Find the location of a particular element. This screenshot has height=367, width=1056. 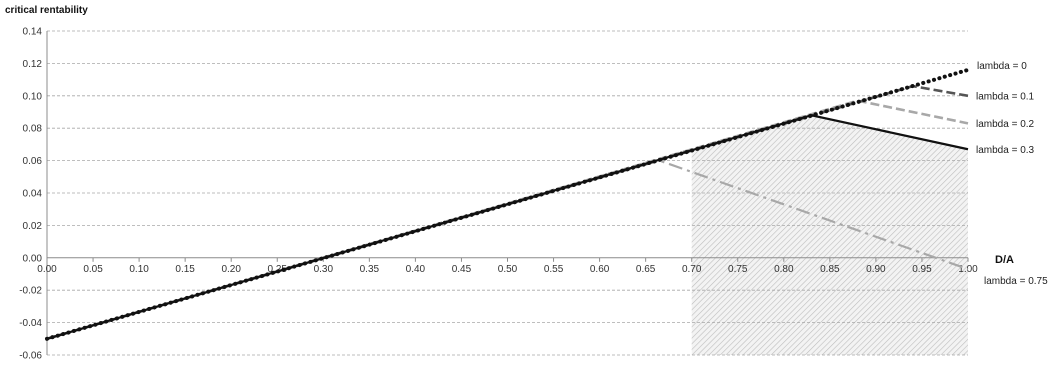

x-tick-label: 0.55 is located at coordinates (554, 269).